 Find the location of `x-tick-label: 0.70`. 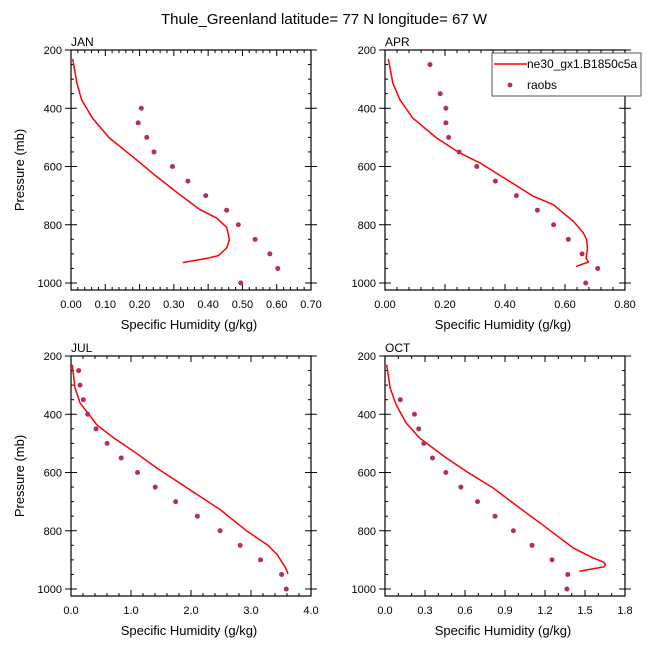

x-tick-label: 0.70 is located at coordinates (310, 305).